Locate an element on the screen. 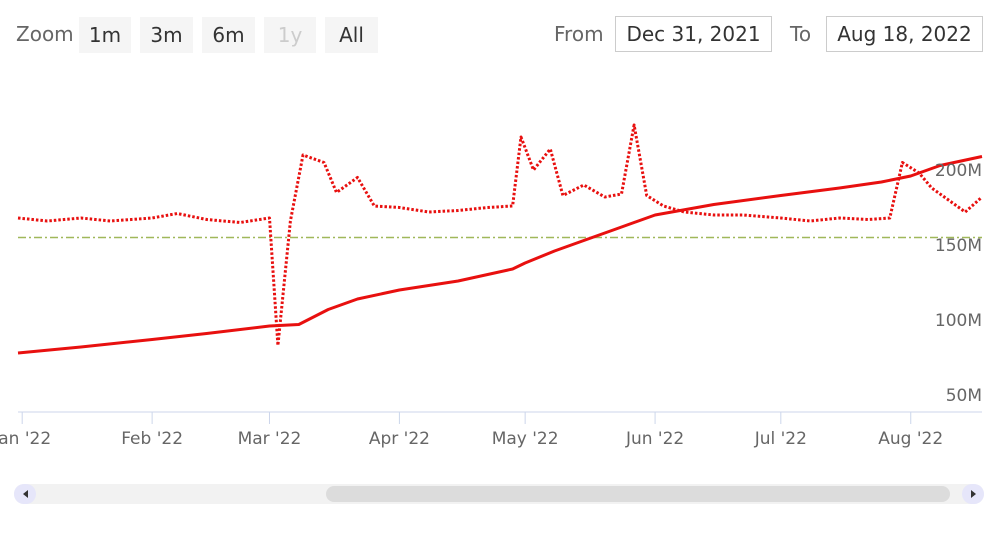  arrow-left-icon is located at coordinates (25, 494).